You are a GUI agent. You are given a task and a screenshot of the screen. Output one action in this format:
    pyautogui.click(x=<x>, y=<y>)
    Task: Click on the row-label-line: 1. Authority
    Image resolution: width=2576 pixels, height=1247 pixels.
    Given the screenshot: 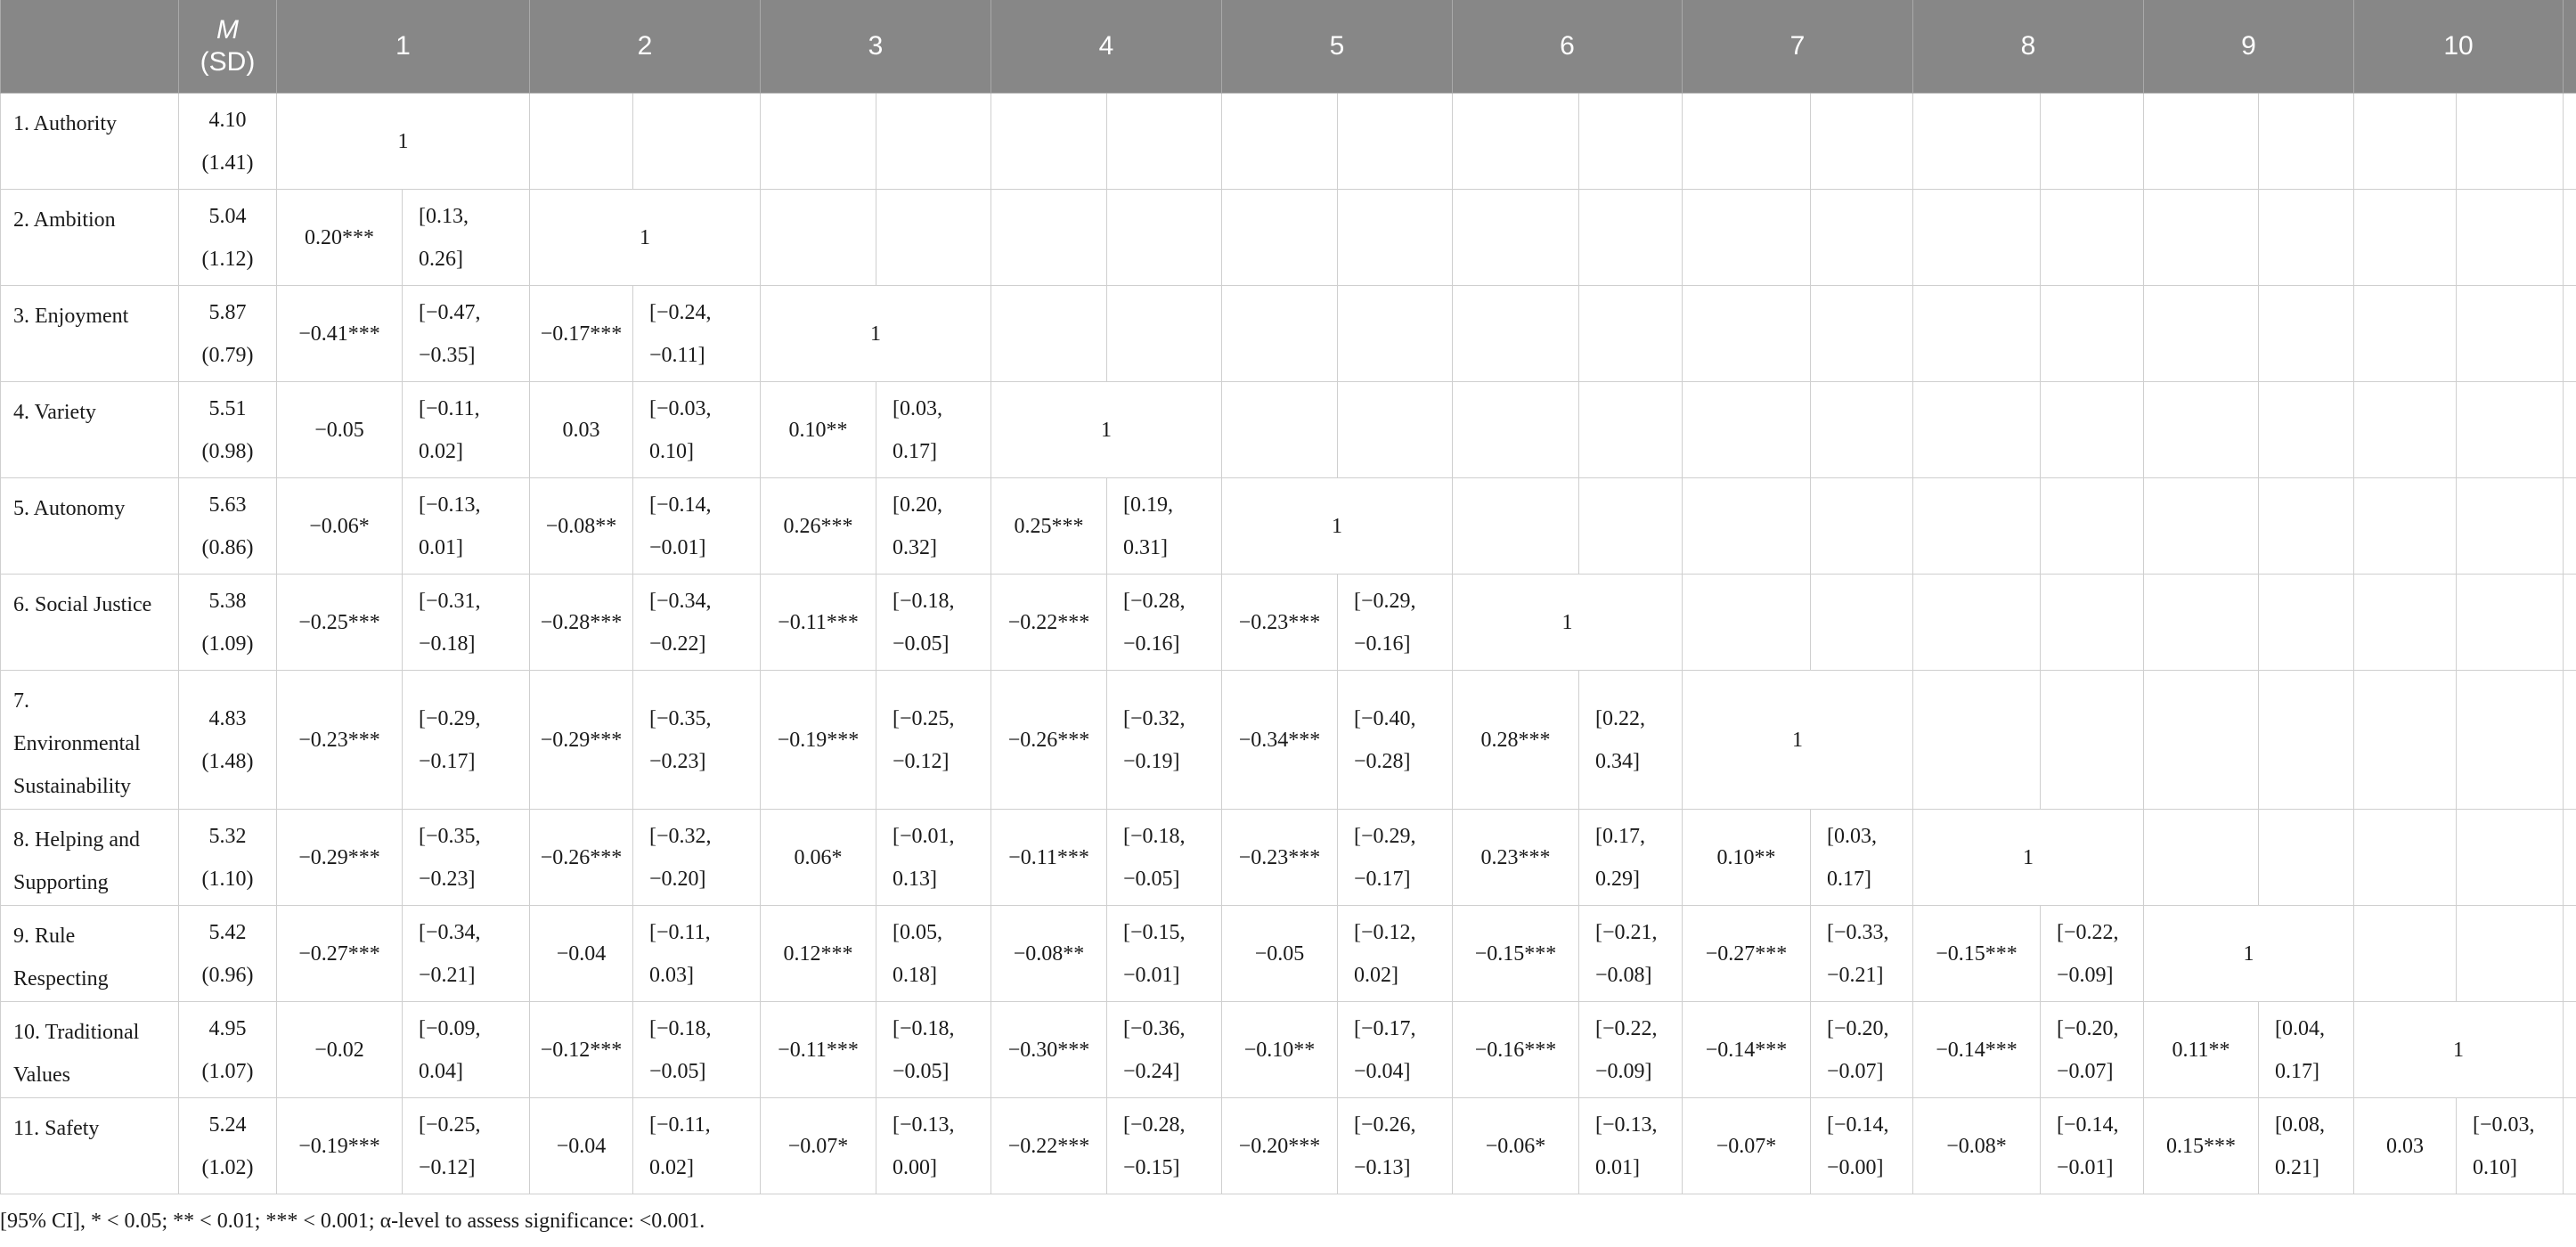 What is the action you would take?
    pyautogui.click(x=65, y=124)
    